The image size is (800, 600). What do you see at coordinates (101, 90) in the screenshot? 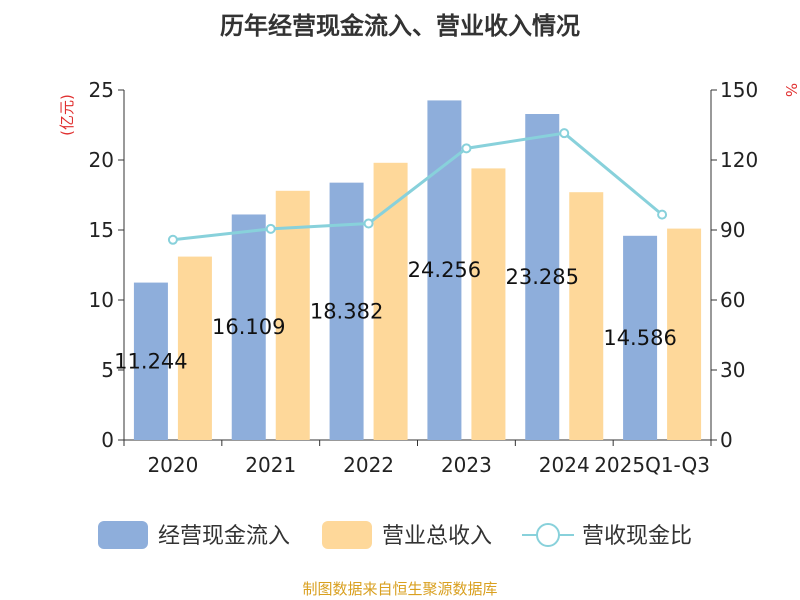
I see `y-left-tick-label: 25` at bounding box center [101, 90].